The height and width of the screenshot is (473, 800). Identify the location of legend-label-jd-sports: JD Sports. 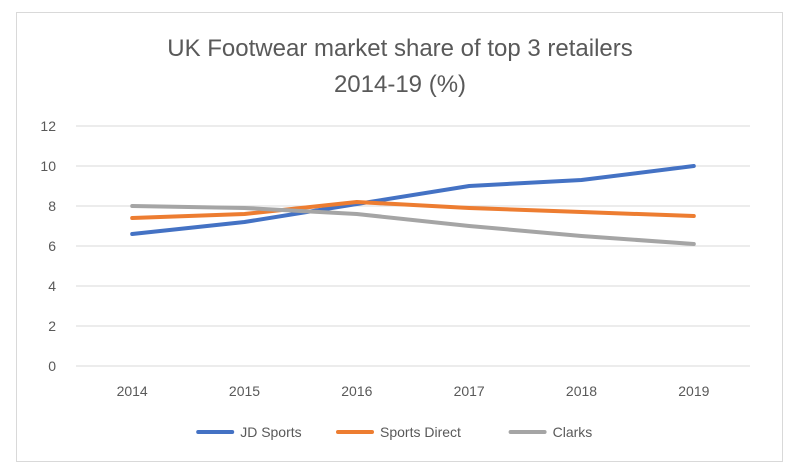
(270, 432).